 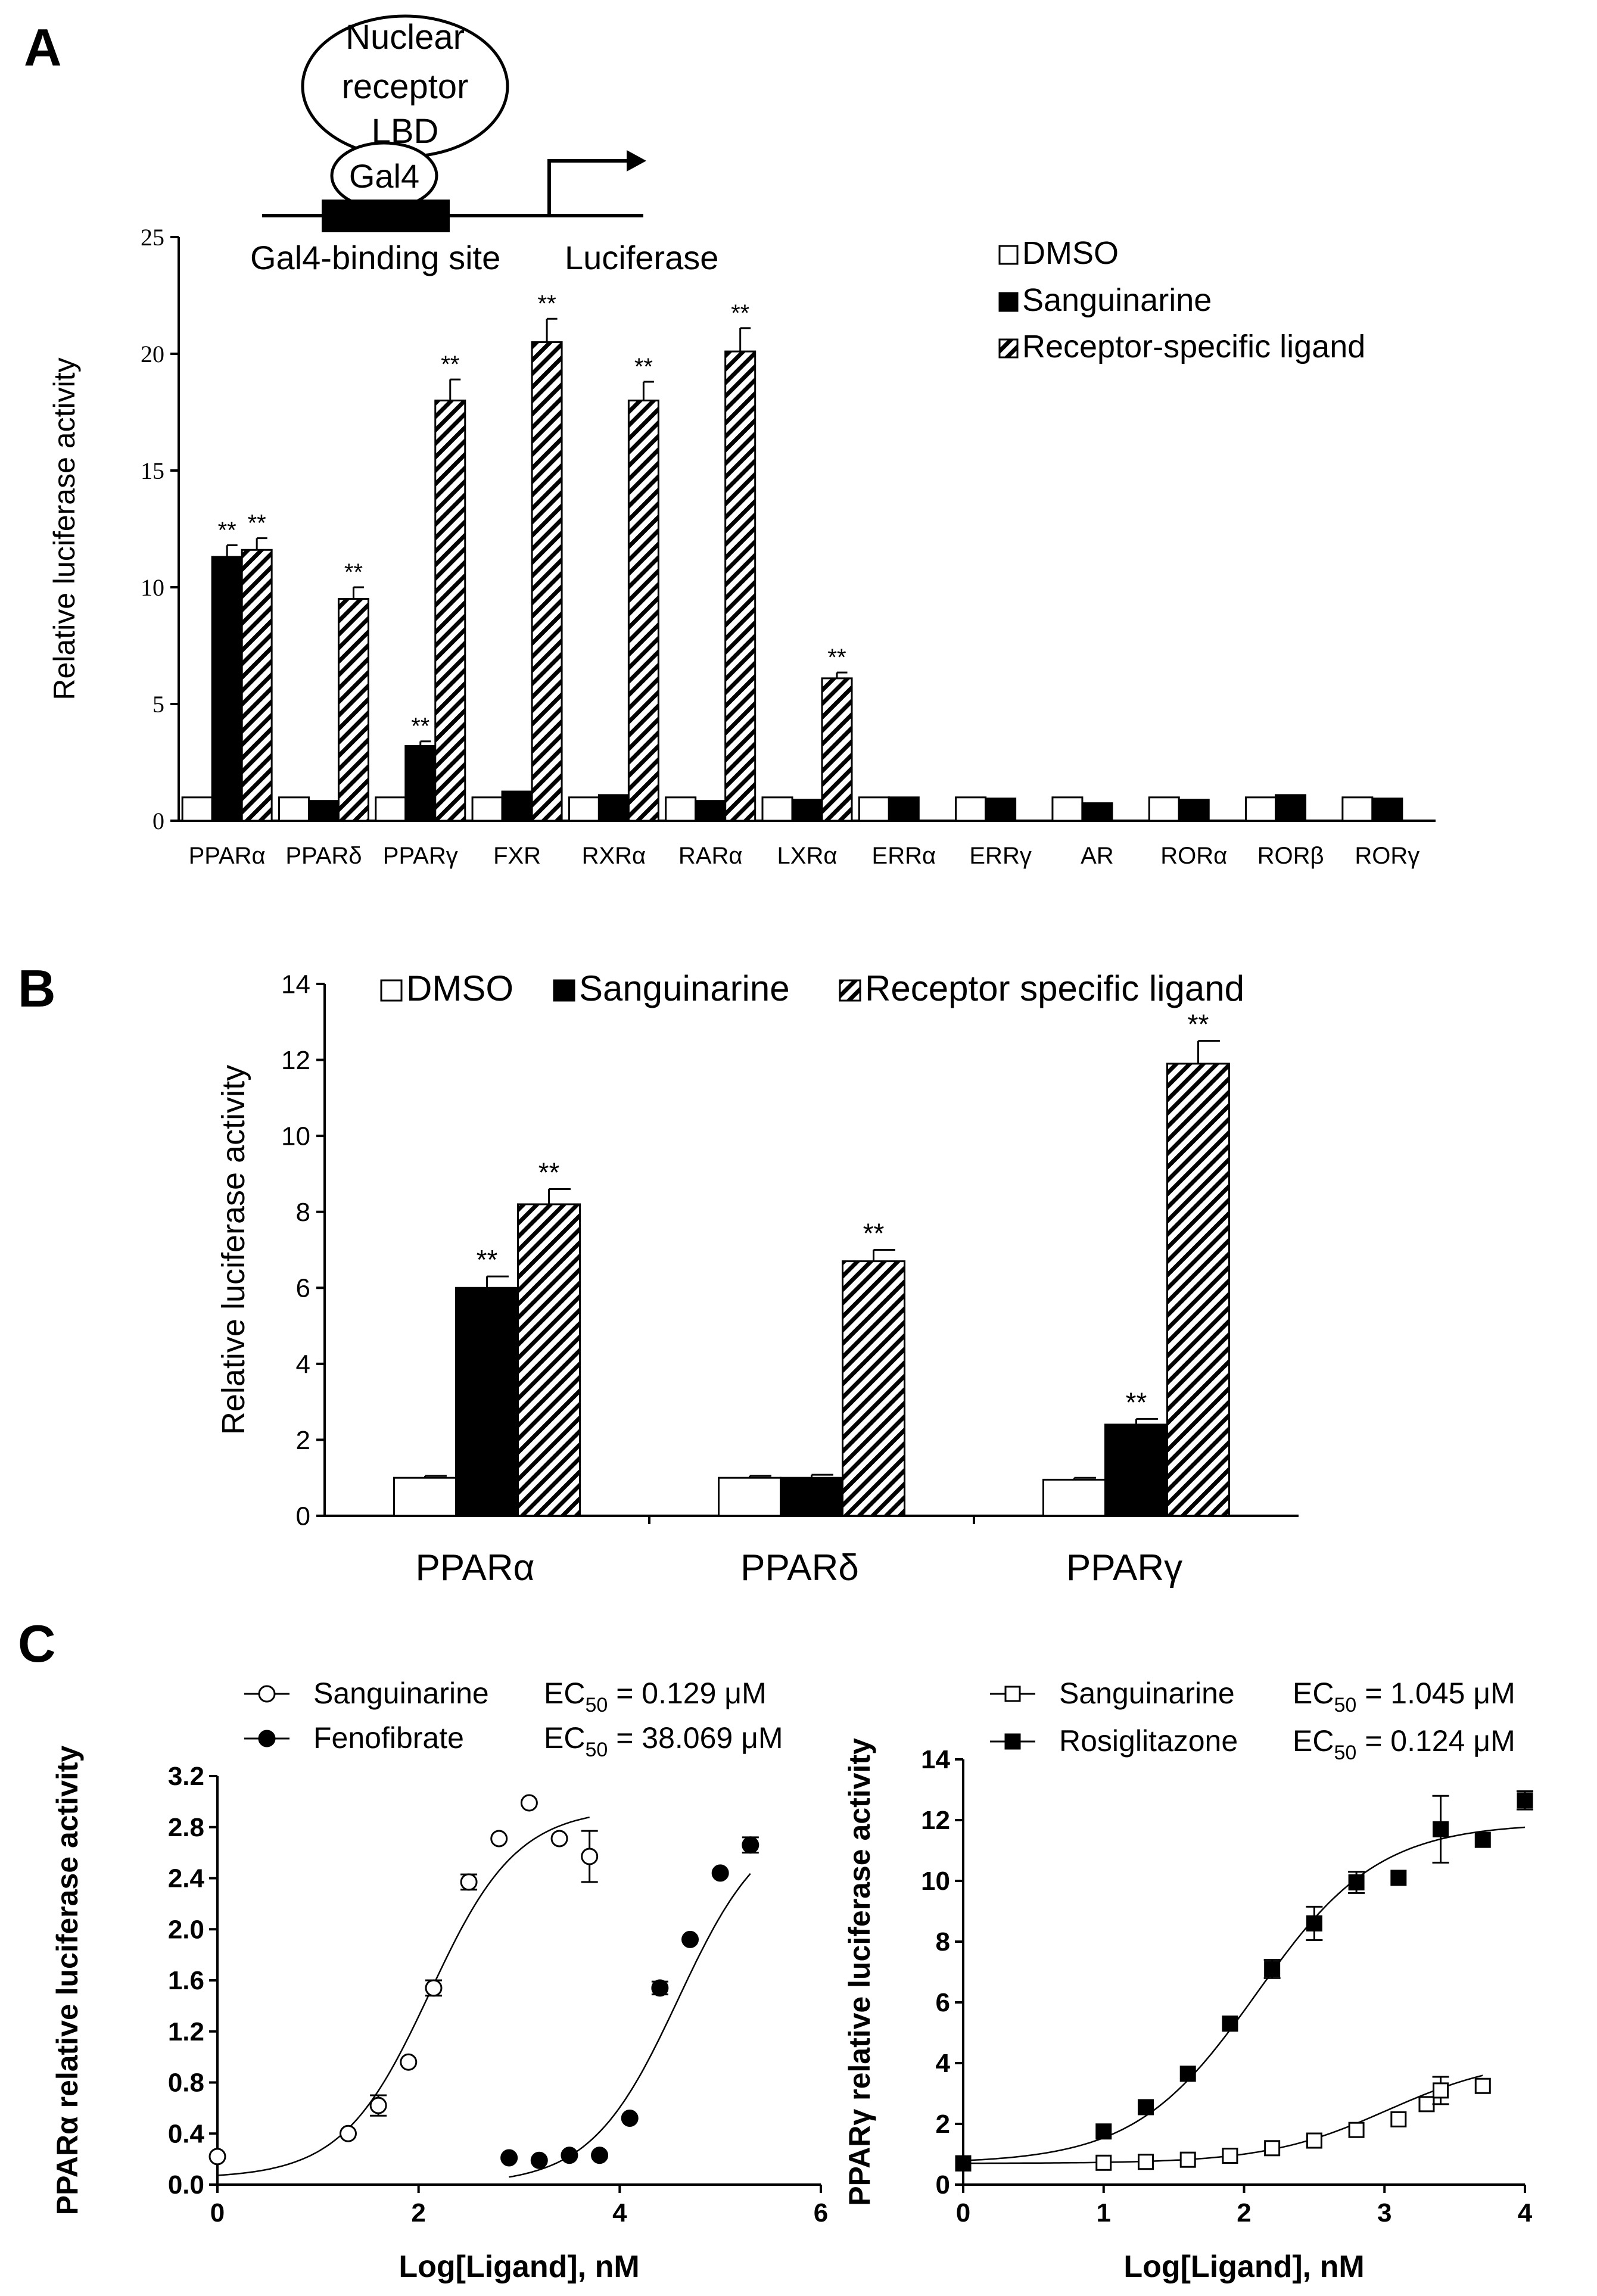 I want to click on category-label: RORγ, so click(x=1387, y=856).